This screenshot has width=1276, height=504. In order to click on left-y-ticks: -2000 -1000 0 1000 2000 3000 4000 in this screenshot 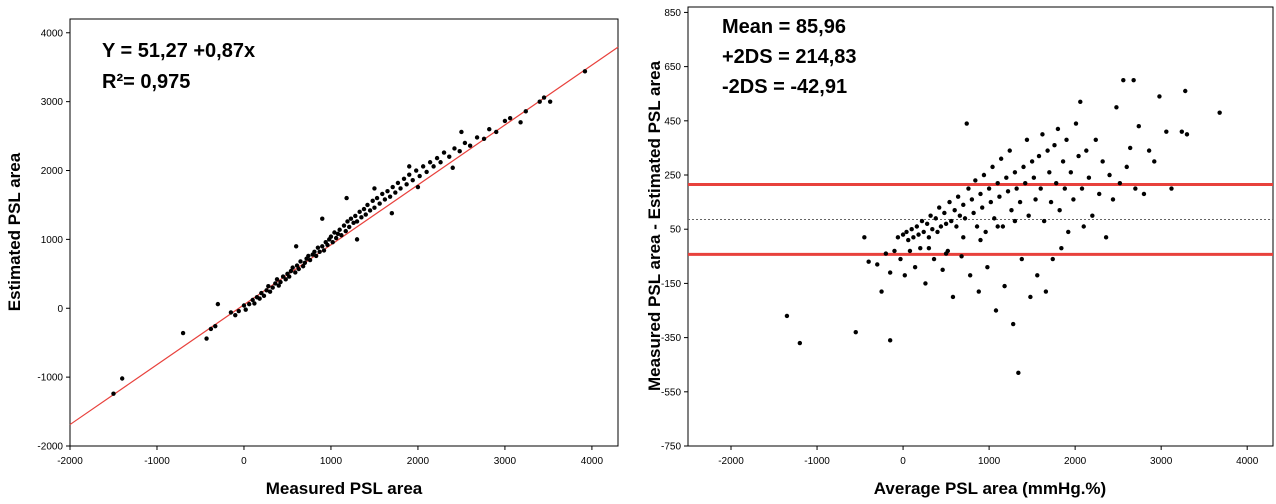, I will do `click(53, 240)`.